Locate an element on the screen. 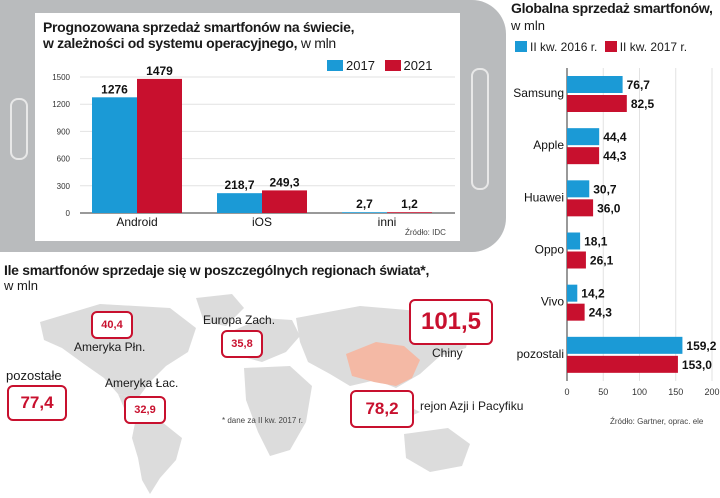 Image resolution: width=720 pixels, height=498 pixels. vendor-category-apple: Apple is located at coordinates (548, 145).